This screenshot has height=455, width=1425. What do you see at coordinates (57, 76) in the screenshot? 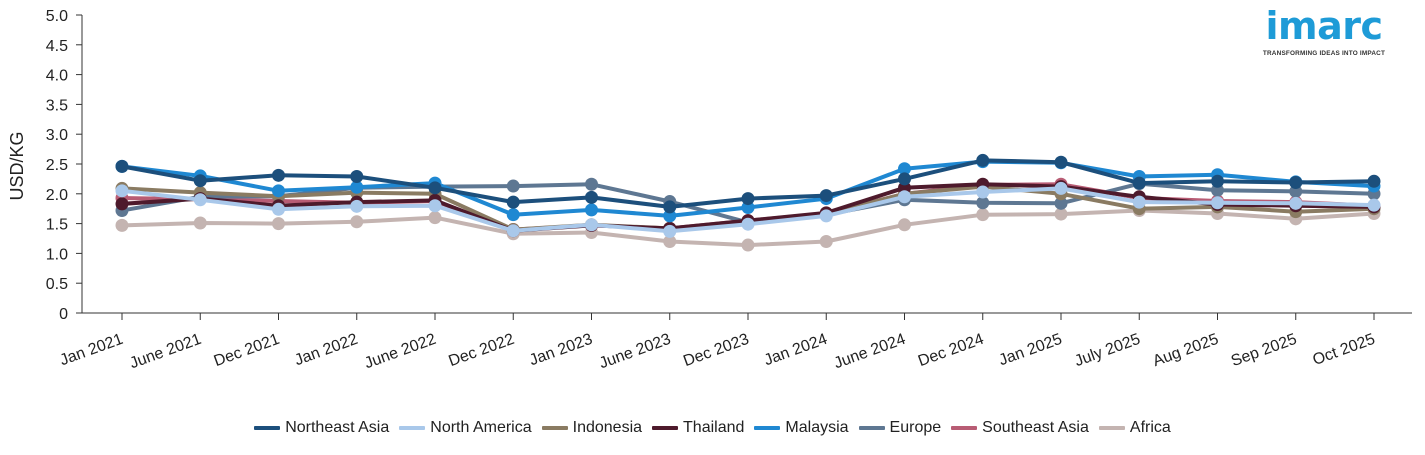
I see `y-tick-label: 4.0` at bounding box center [57, 76].